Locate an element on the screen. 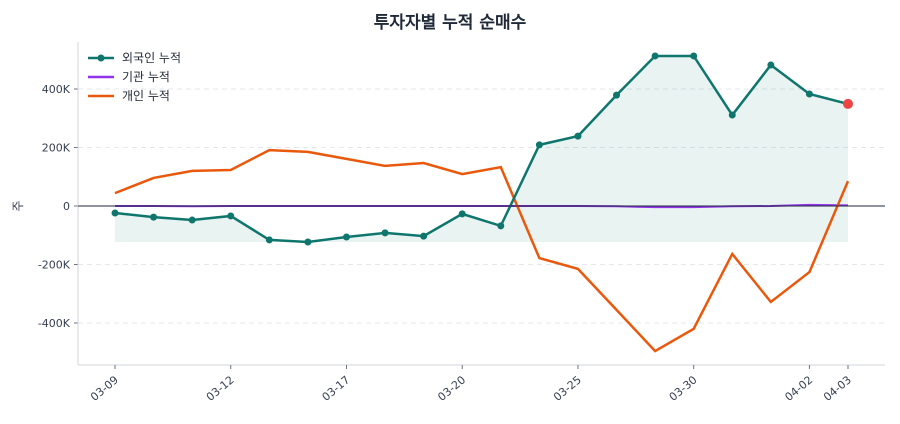  legend-label: 기관 누적 is located at coordinates (146, 77).